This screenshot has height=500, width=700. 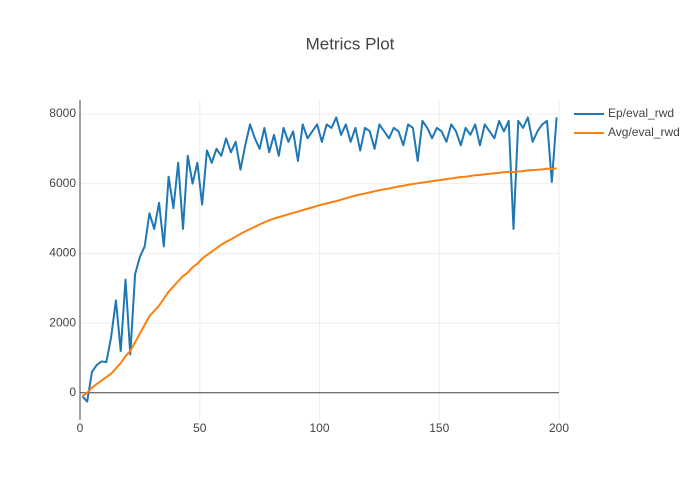 I want to click on y-tick-label: 0, so click(x=72, y=392).